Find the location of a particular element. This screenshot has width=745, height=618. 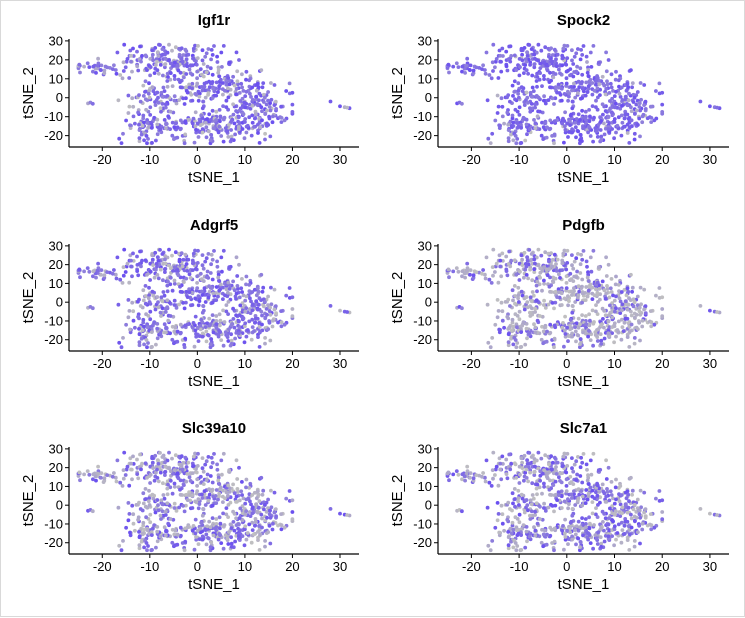

x-tick-label: -20 is located at coordinates (102, 566).